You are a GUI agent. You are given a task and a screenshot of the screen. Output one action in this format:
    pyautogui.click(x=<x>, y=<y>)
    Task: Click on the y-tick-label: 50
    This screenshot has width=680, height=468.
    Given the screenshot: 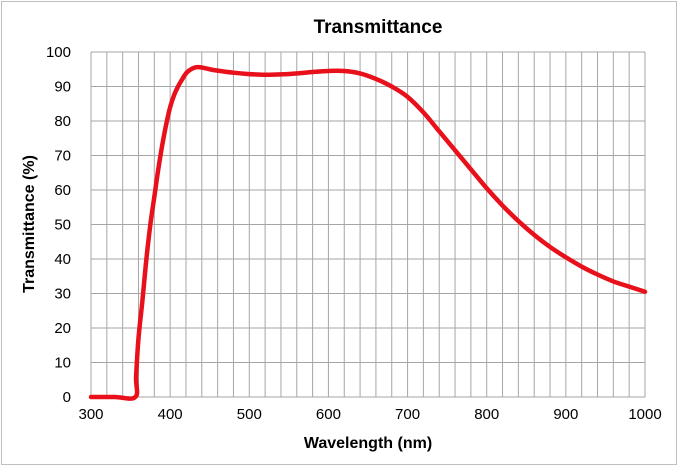 What is the action you would take?
    pyautogui.click(x=62, y=225)
    